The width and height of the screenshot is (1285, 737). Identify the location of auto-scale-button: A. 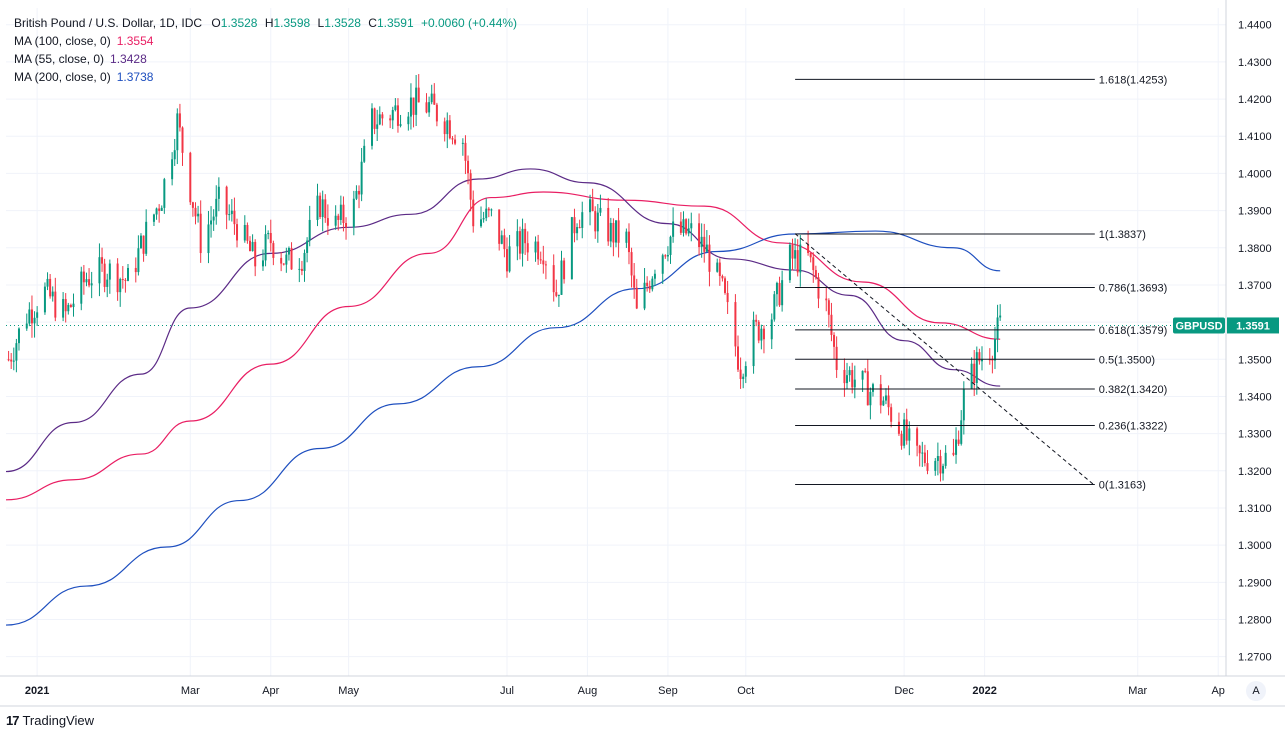
(1256, 691).